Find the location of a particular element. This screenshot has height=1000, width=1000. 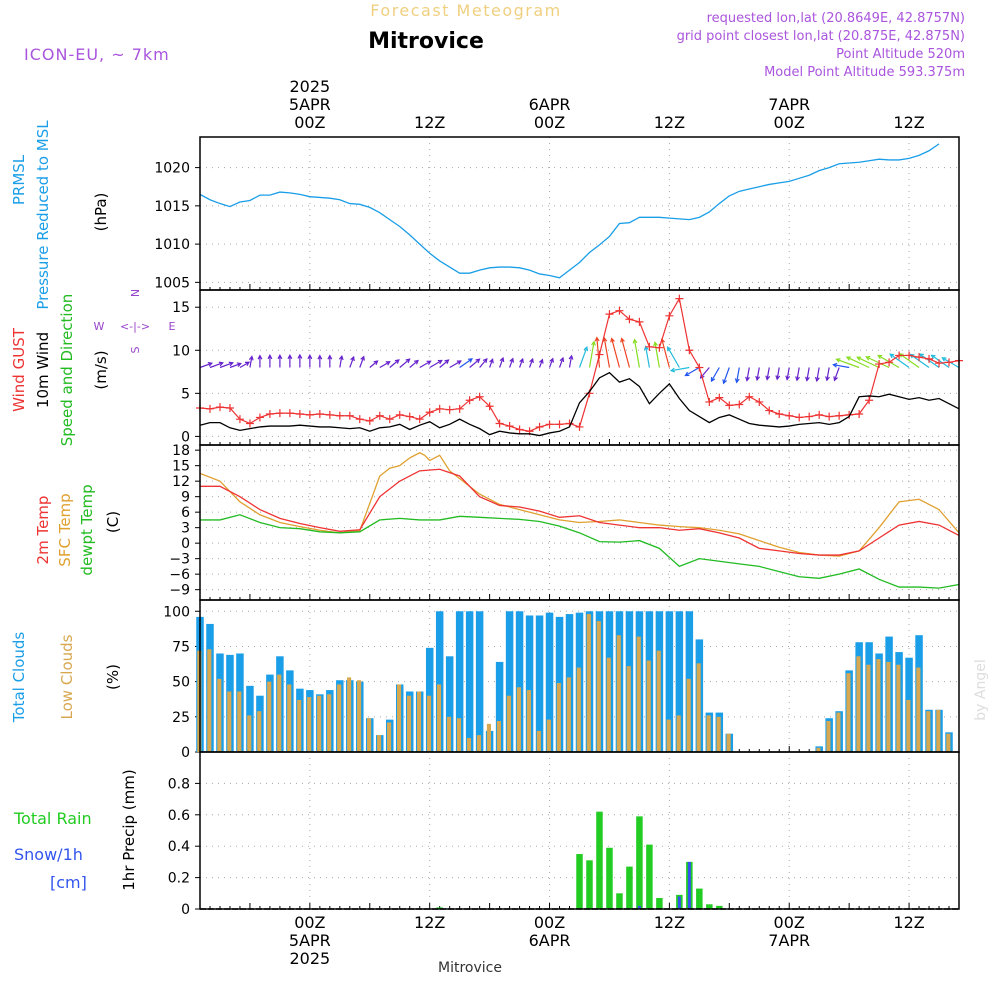

rain-bar is located at coordinates (659, 903).